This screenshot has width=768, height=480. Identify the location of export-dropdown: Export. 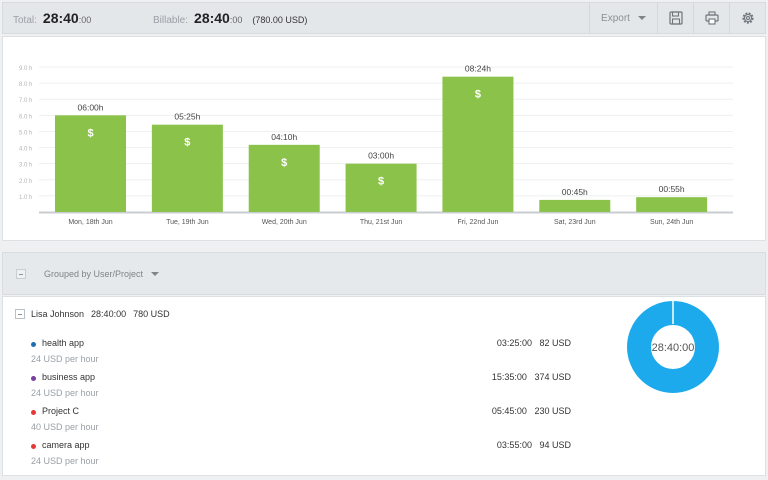
(623, 18).